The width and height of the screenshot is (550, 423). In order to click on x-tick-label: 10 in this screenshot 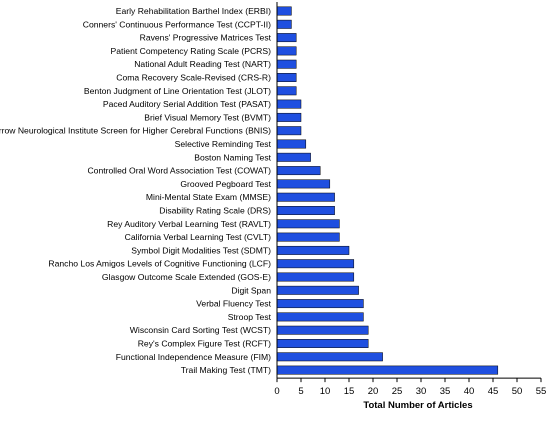, I will do `click(325, 391)`.